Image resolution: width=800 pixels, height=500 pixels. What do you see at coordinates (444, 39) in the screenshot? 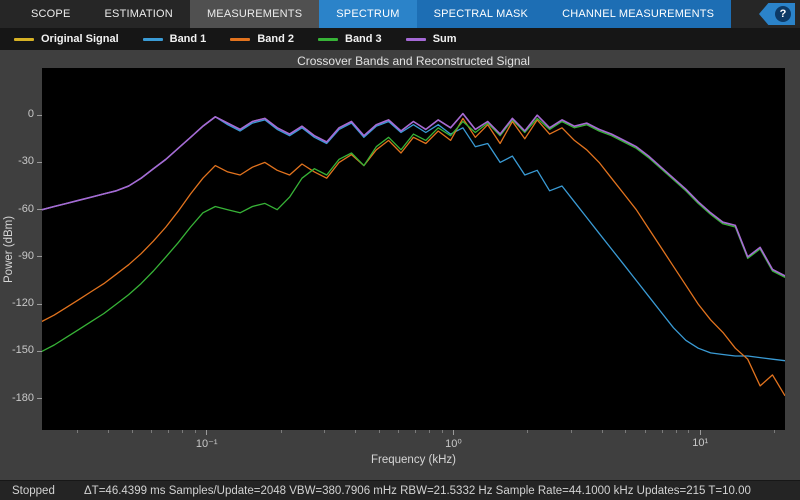
I see `legend-label: Sum` at bounding box center [444, 39].